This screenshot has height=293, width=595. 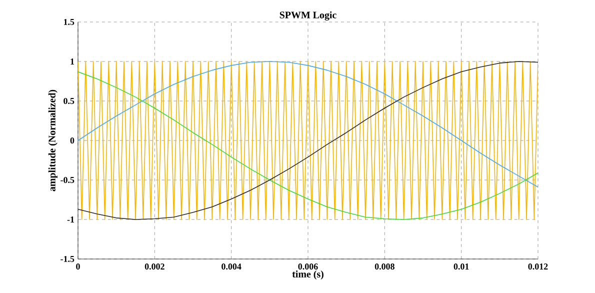 What do you see at coordinates (308, 15) in the screenshot?
I see `chart-title: SPWM Logic` at bounding box center [308, 15].